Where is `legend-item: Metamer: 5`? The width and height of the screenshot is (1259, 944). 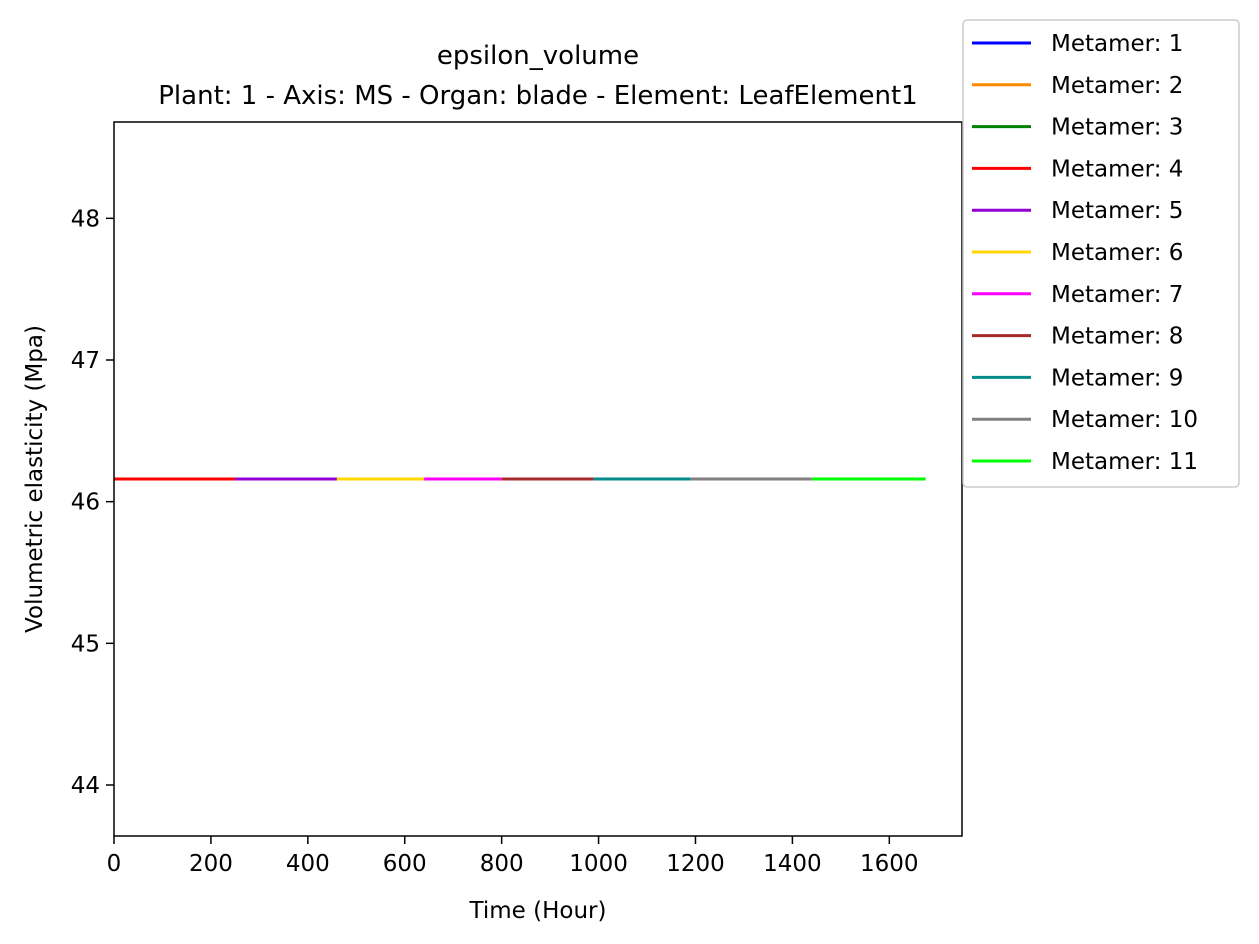 legend-item: Metamer: 5 is located at coordinates (1077, 211).